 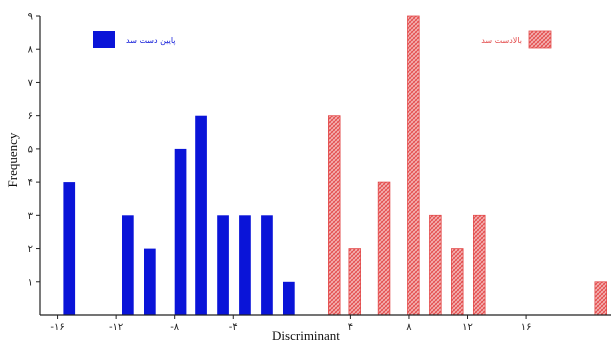 What do you see at coordinates (306, 335) in the screenshot?
I see `x-axis-title: Discriminant` at bounding box center [306, 335].